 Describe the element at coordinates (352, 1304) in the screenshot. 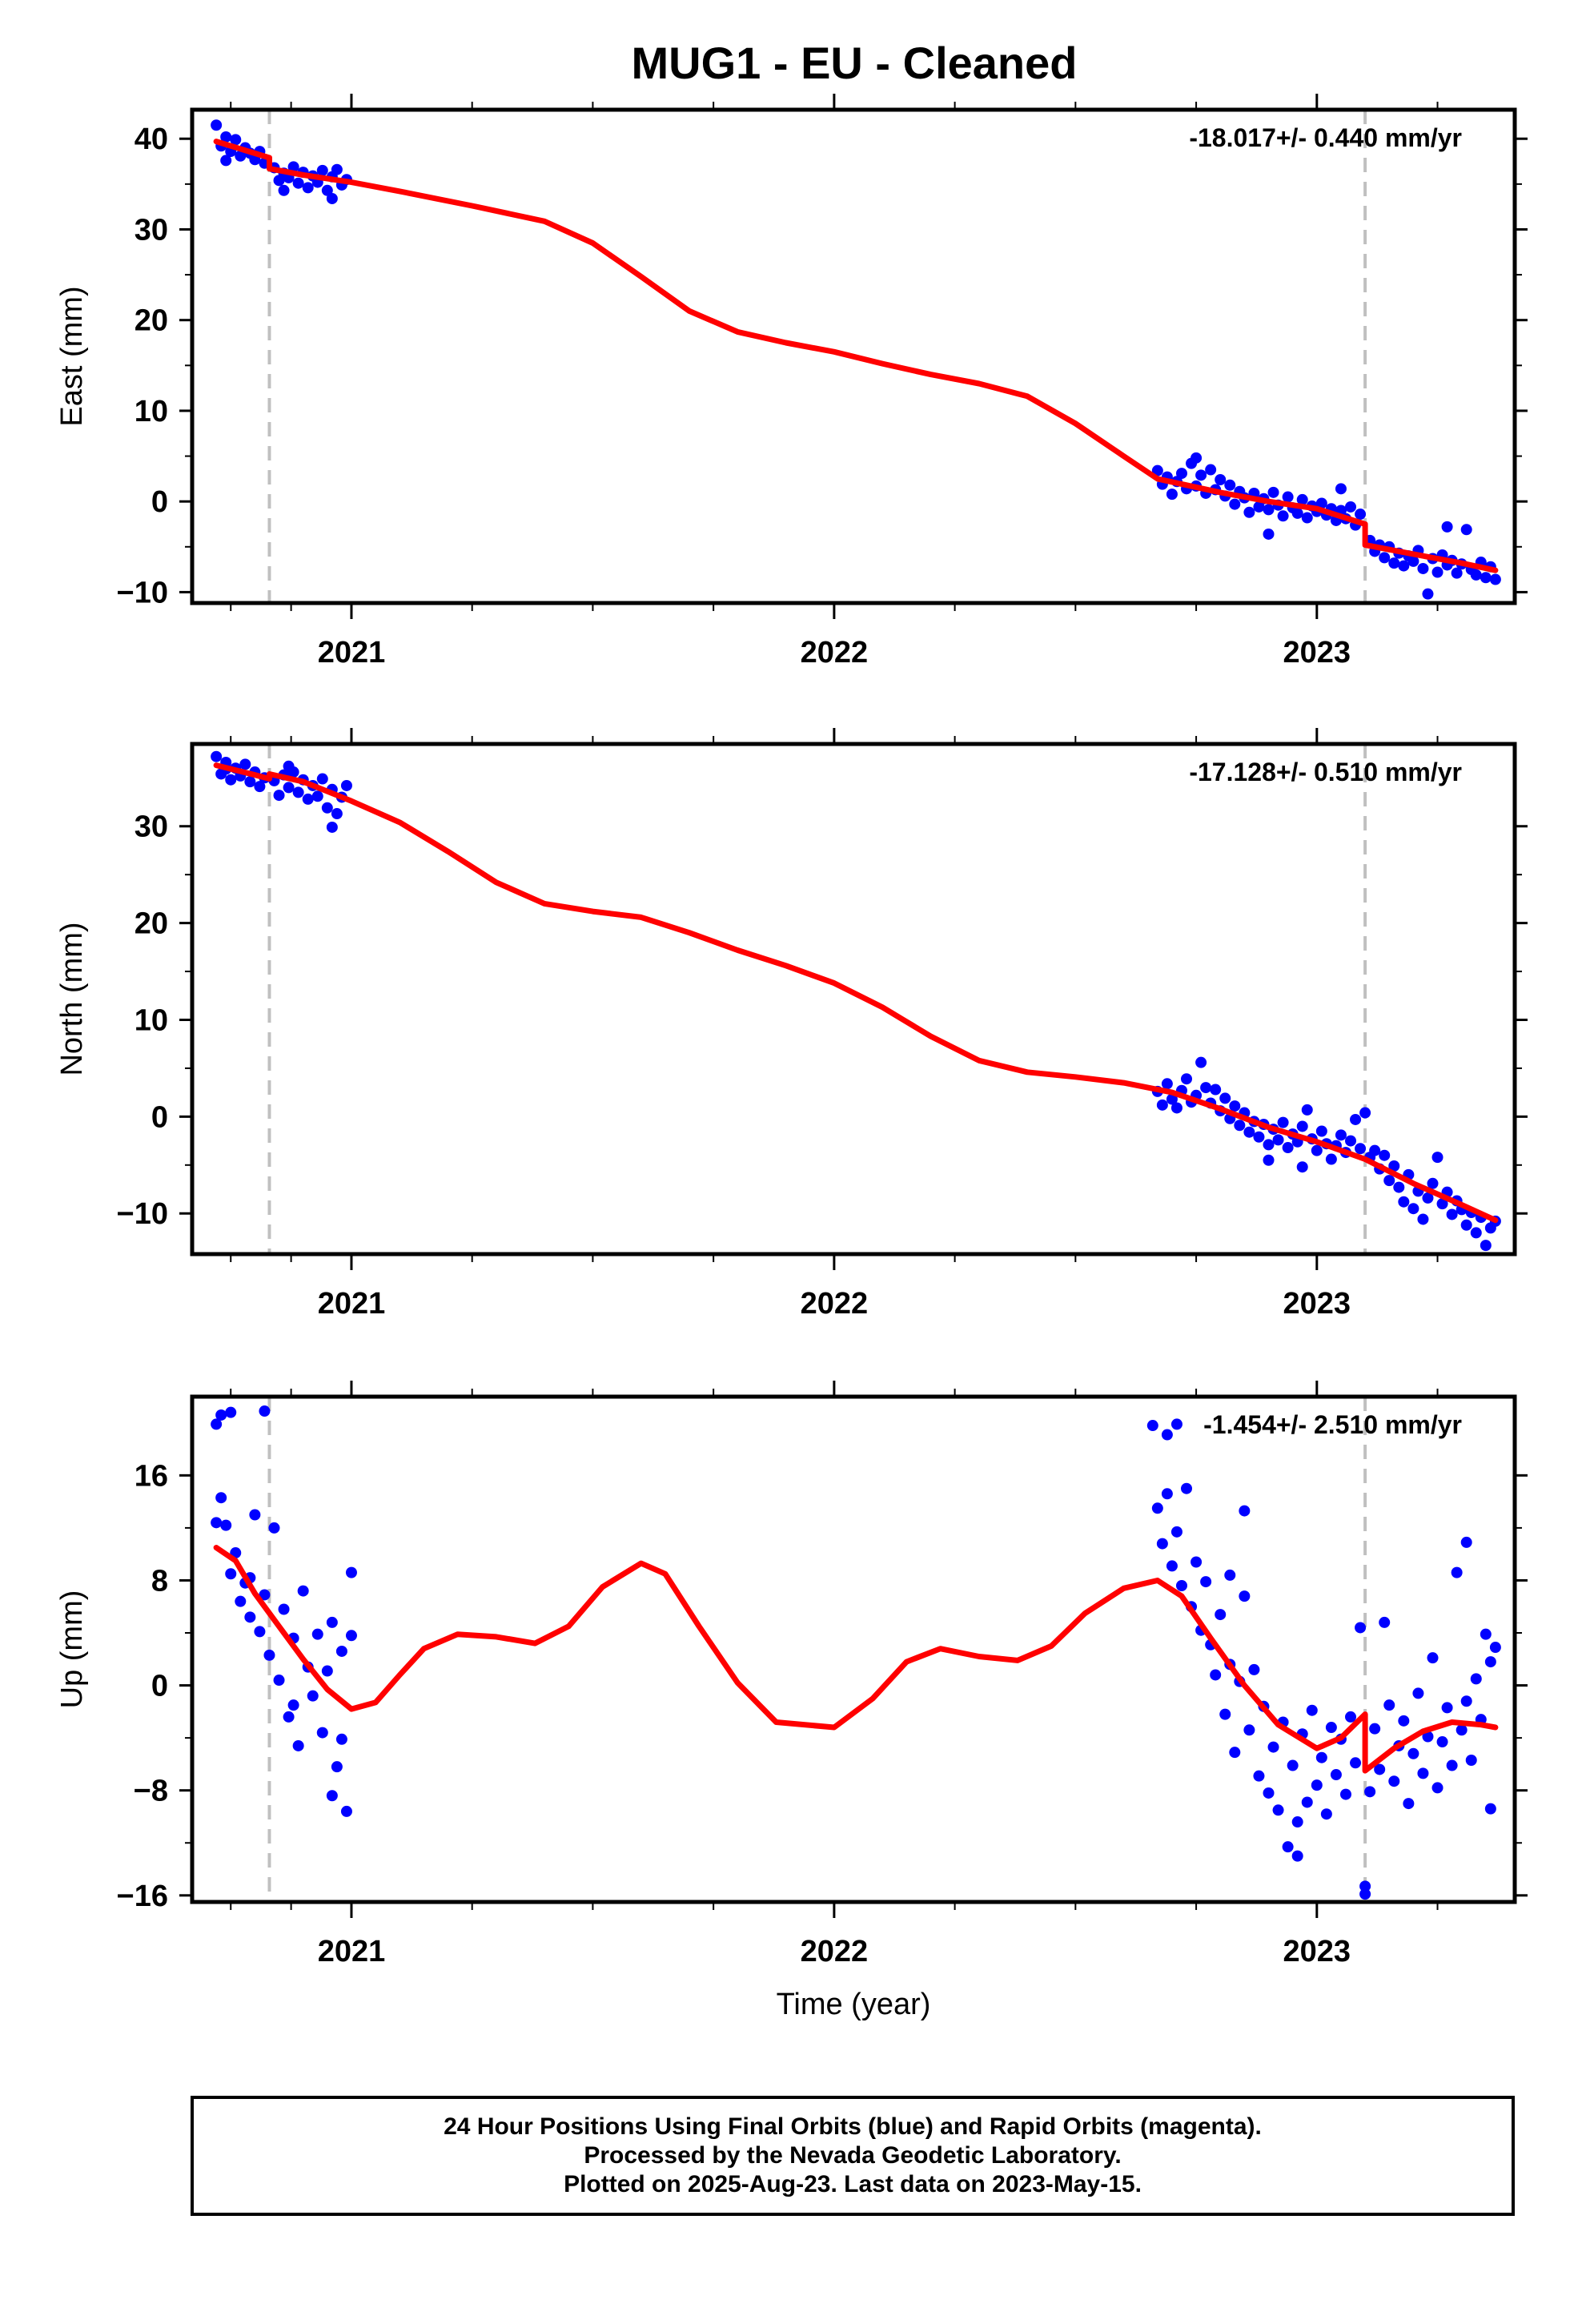

I see `north-xtick-label: 2021` at that location.